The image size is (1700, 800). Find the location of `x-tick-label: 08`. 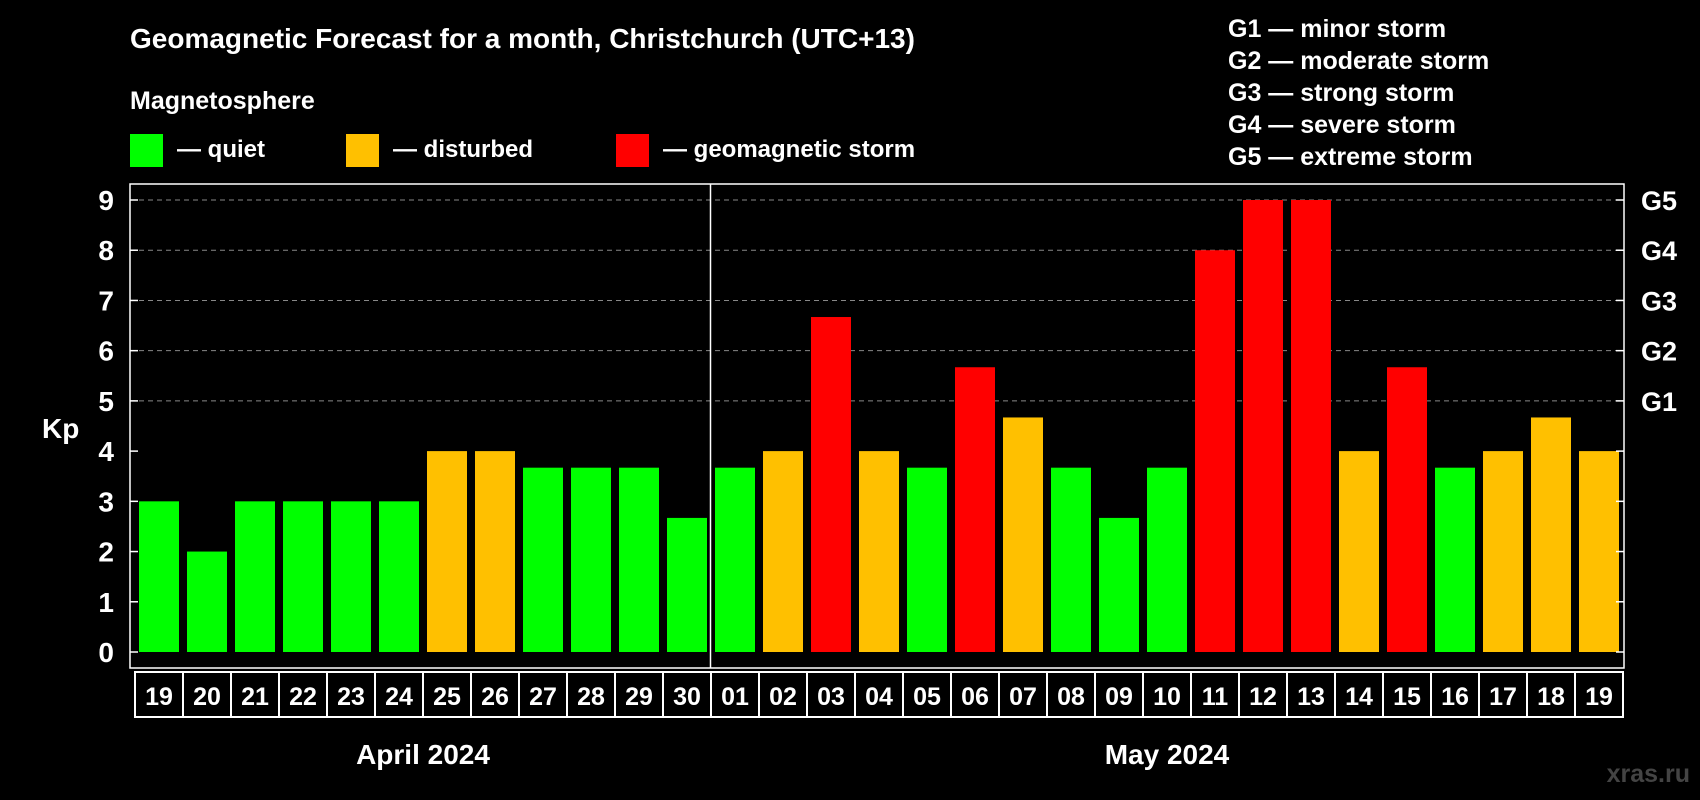

x-tick-label: 08 is located at coordinates (1071, 697).